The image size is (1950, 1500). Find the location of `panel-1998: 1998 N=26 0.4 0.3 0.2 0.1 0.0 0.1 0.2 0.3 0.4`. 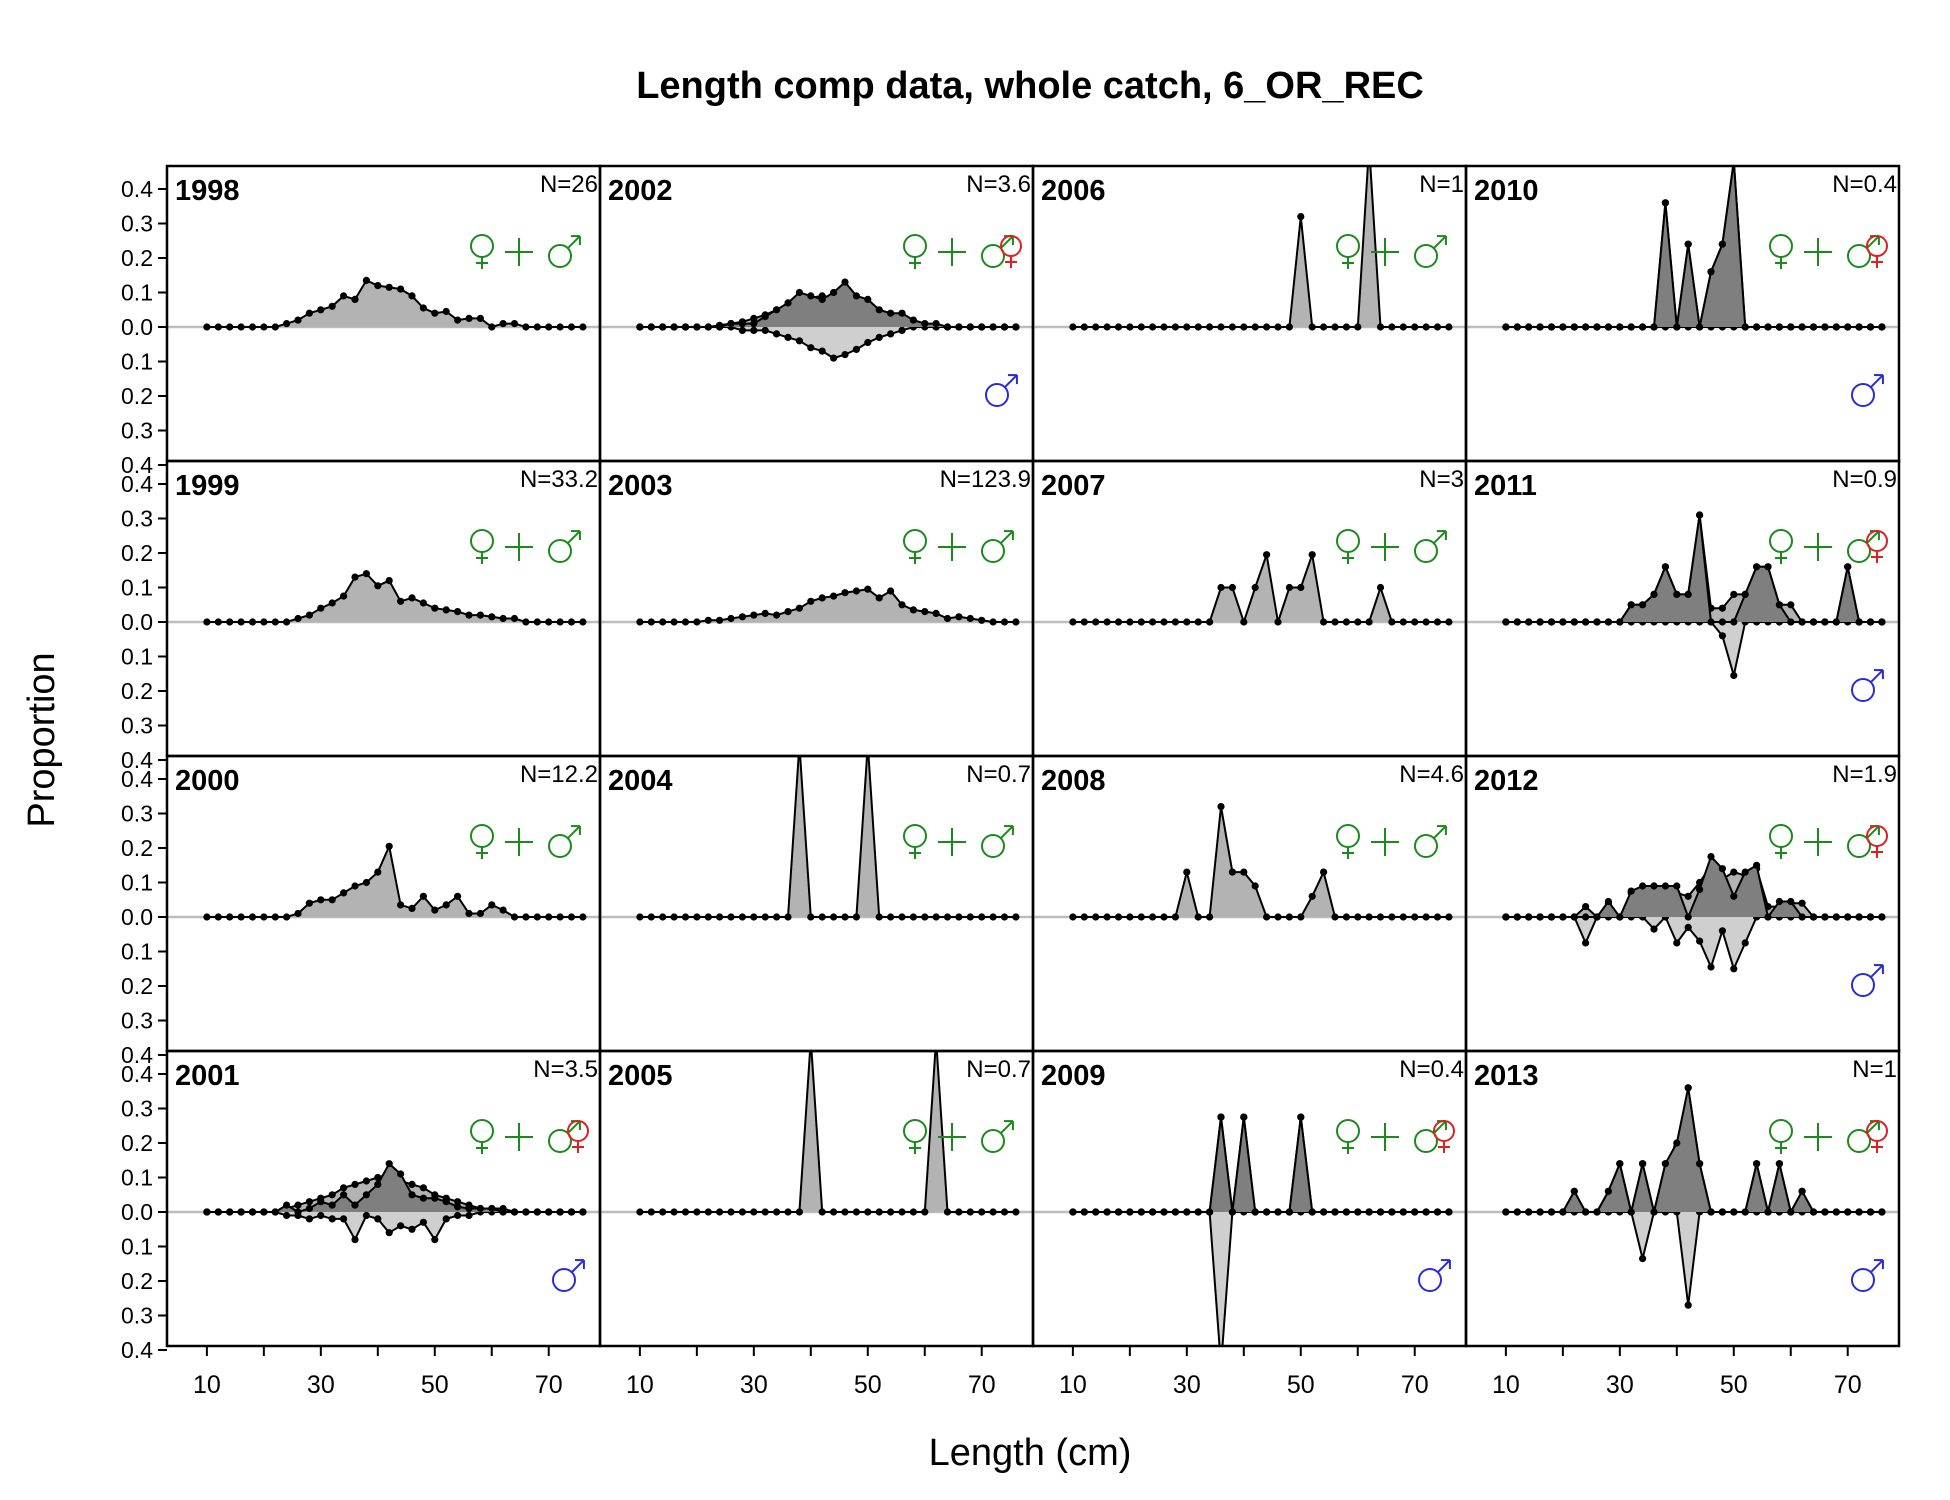

panel-1998: 1998 N=26 0.4 0.3 0.2 0.1 0.0 0.1 0.2 0.3 0.4 is located at coordinates (361, 321).